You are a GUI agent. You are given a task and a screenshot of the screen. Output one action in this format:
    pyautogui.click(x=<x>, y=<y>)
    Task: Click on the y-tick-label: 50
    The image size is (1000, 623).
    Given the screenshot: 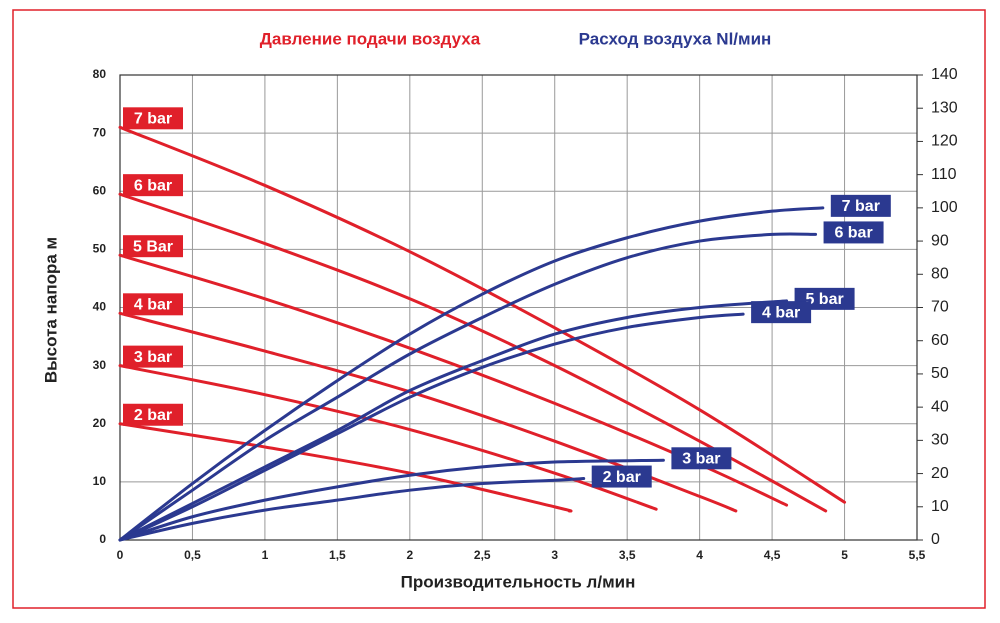 What is the action you would take?
    pyautogui.click(x=100, y=249)
    